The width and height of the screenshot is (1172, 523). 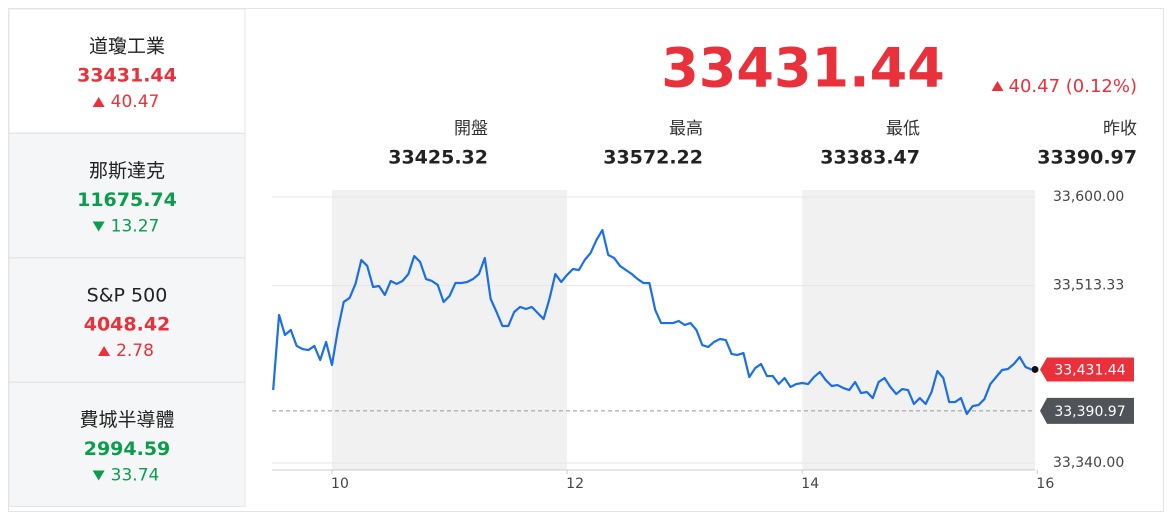 What do you see at coordinates (135, 227) in the screenshot?
I see `index-change: 13.27` at bounding box center [135, 227].